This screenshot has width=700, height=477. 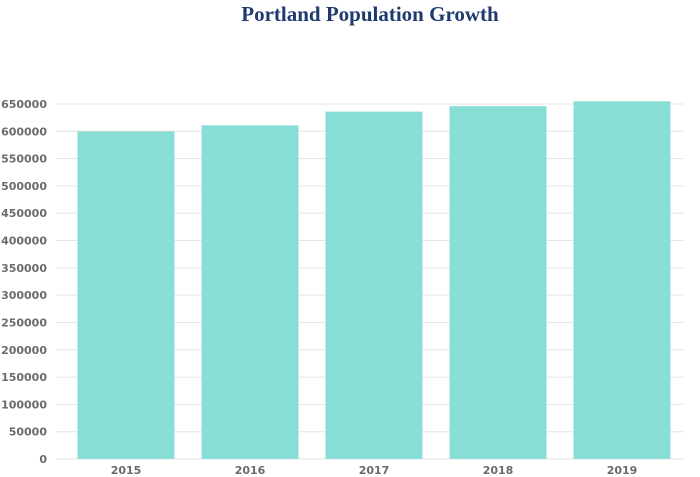 I want to click on y-tick-label: 50000, so click(x=28, y=432).